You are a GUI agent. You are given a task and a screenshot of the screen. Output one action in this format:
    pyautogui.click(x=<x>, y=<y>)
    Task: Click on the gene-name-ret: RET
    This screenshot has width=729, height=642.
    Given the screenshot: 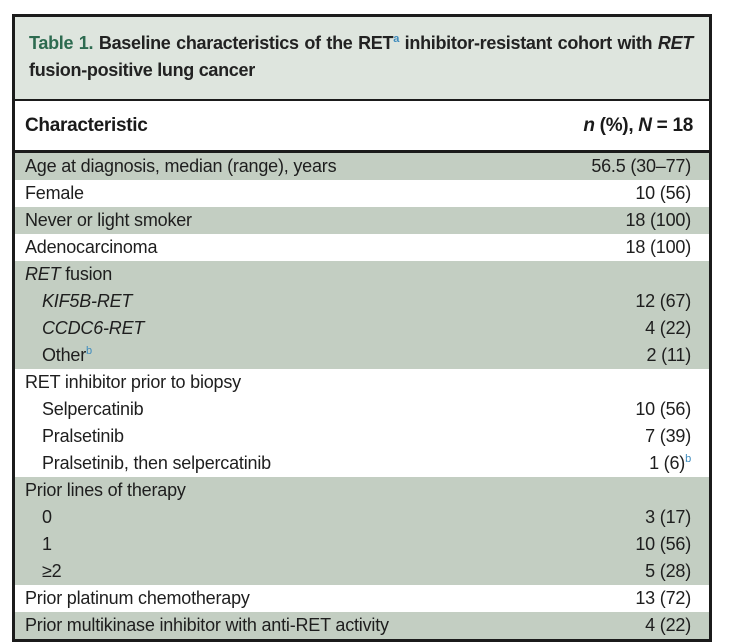 What is the action you would take?
    pyautogui.click(x=675, y=43)
    